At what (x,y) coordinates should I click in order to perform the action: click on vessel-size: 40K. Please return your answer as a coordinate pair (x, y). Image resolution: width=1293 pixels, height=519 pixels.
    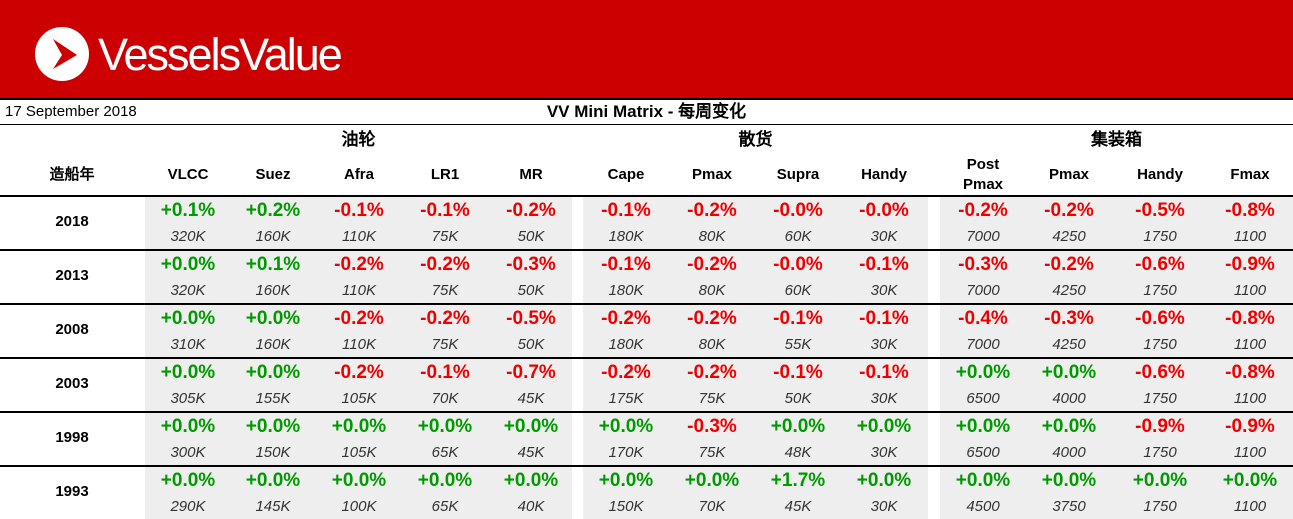
    Looking at the image, I should click on (531, 506).